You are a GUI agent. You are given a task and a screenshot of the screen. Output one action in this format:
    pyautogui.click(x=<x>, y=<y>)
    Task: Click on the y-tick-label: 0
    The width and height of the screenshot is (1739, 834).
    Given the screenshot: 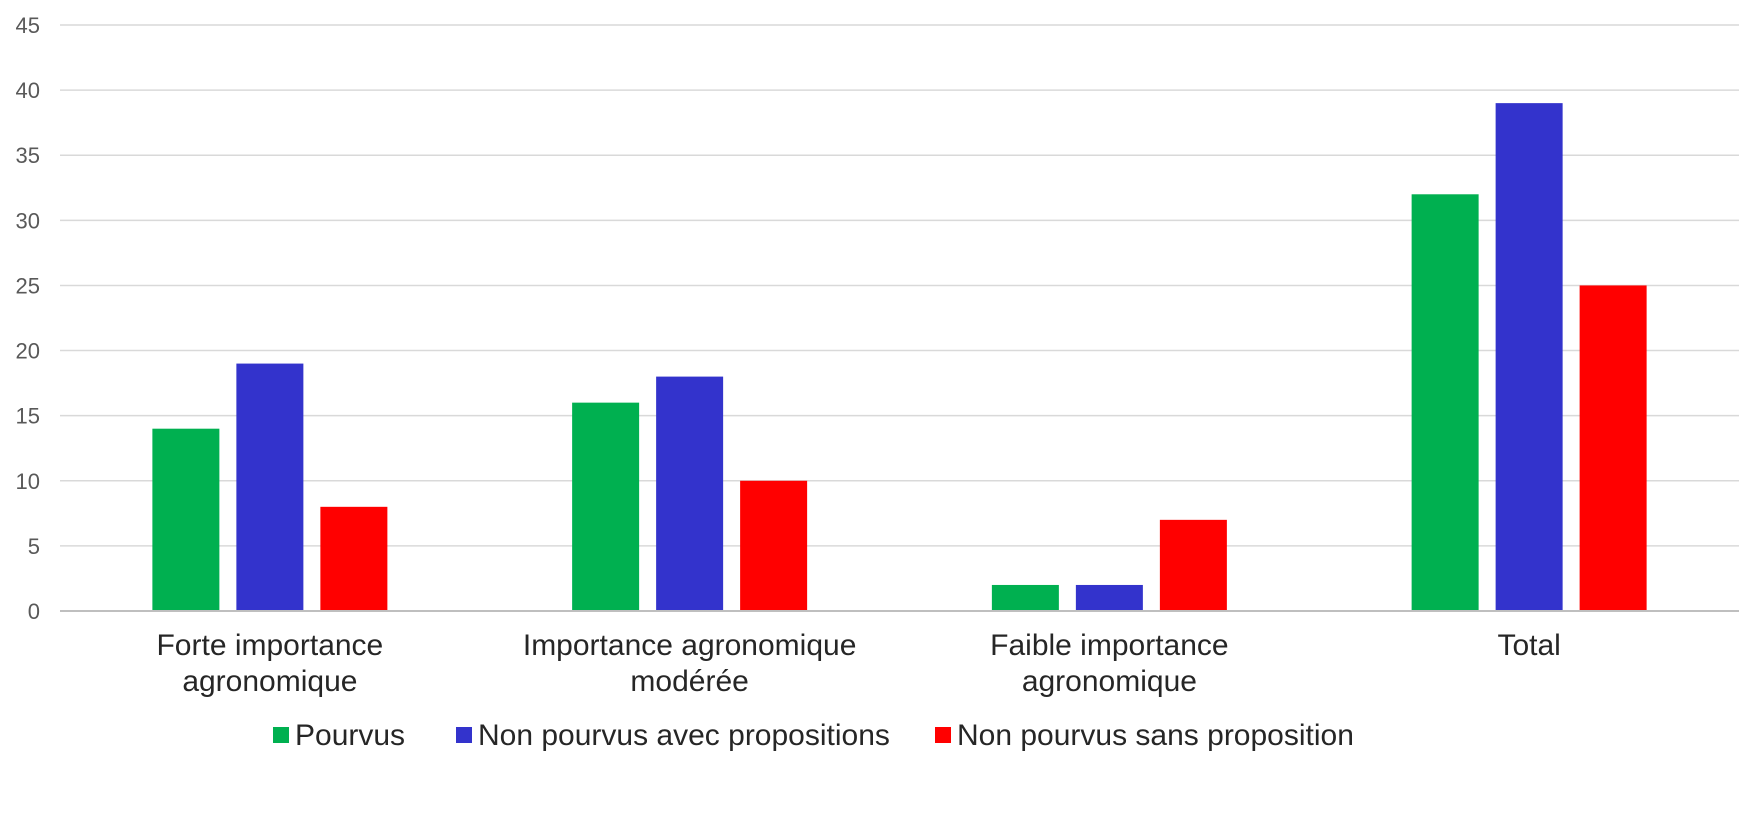 What is the action you would take?
    pyautogui.click(x=34, y=611)
    